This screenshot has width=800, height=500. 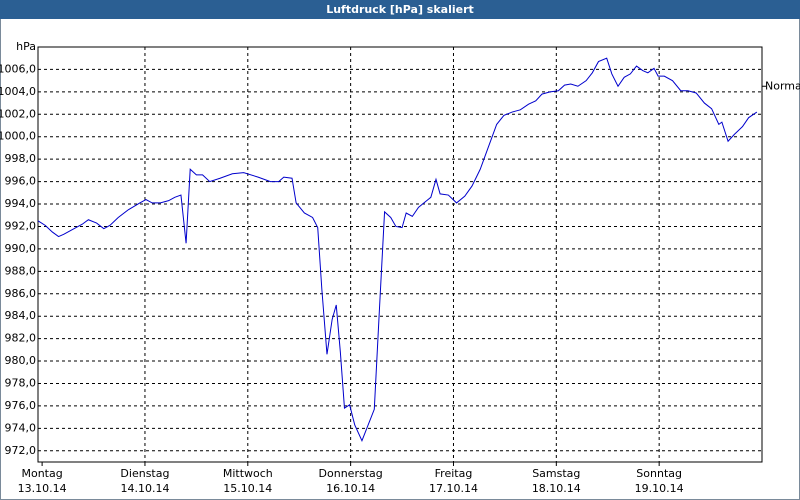 What do you see at coordinates (21, 203) in the screenshot?
I see `y-tick-label: 994,0` at bounding box center [21, 203].